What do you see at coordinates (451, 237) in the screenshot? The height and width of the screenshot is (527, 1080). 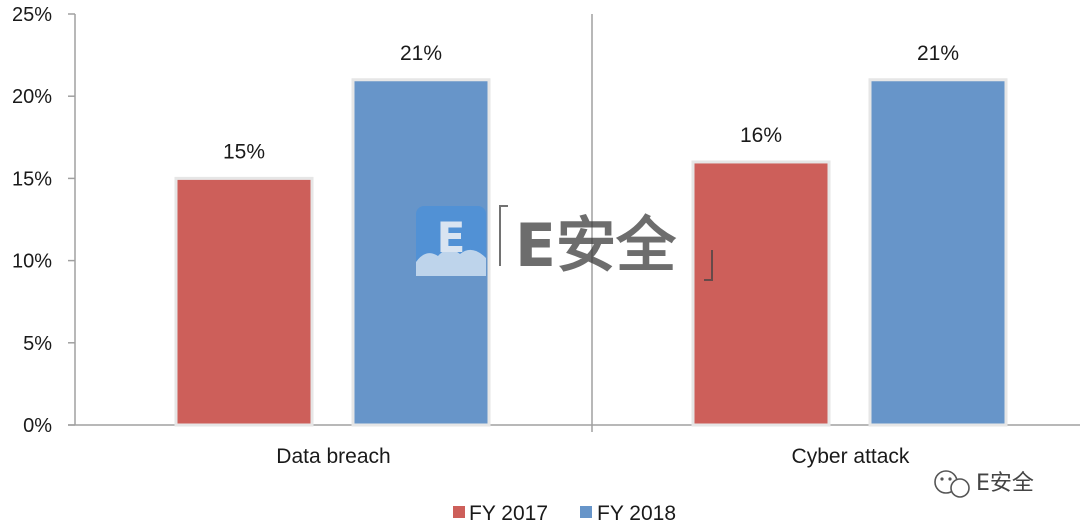 I see `watermark-logo-letter: E` at bounding box center [451, 237].